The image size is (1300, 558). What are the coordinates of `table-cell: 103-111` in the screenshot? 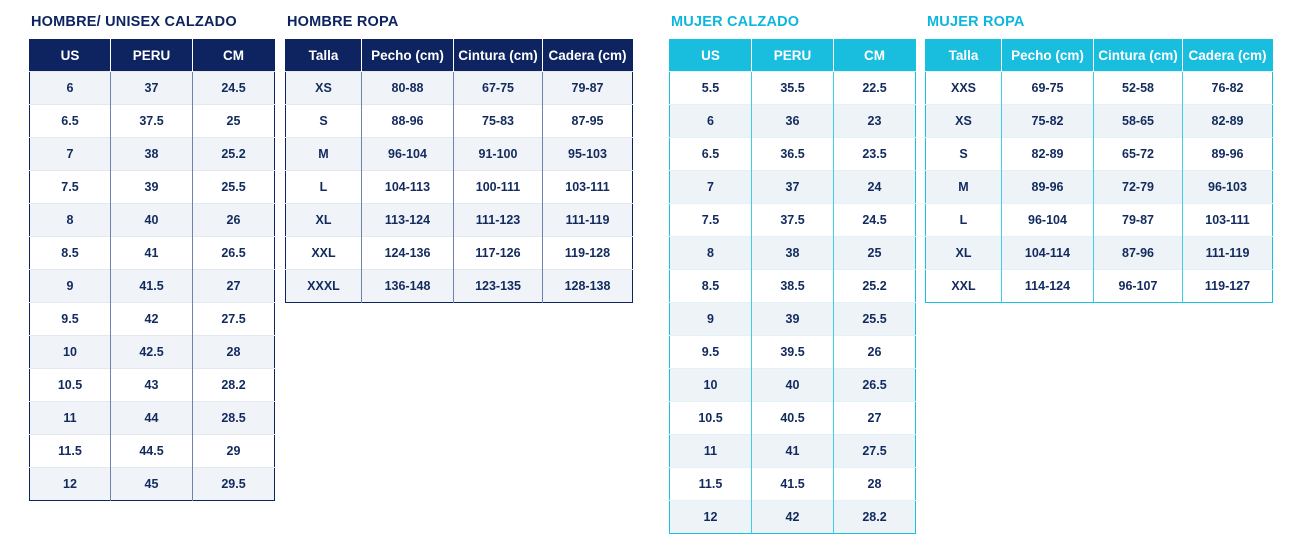 It's located at (587, 187).